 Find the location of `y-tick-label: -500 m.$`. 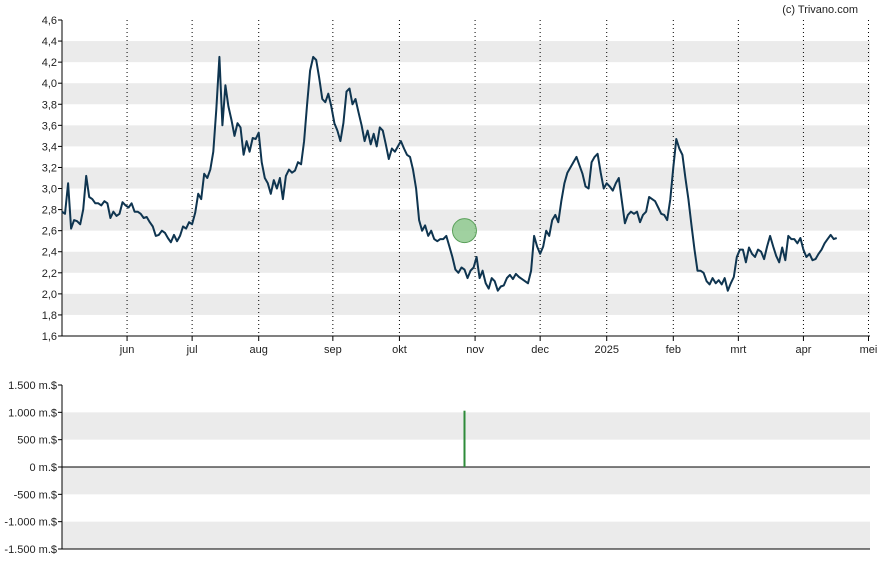

y-tick-label: -500 m.$ is located at coordinates (35, 495).